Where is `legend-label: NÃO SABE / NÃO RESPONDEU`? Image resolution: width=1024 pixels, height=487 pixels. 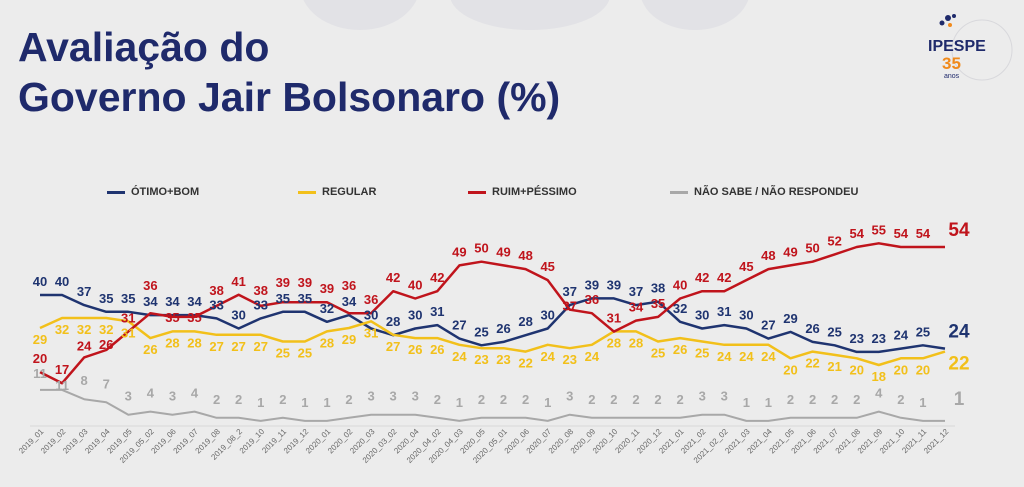
legend-label: NÃO SABE / NÃO RESPONDEU is located at coordinates (776, 192).